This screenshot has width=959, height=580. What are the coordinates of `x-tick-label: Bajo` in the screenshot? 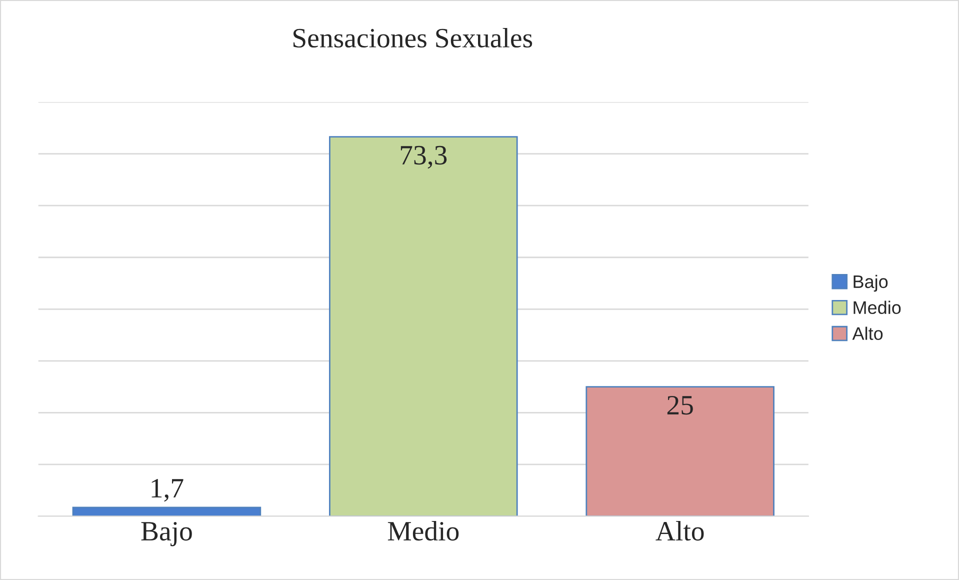 It's located at (166, 534).